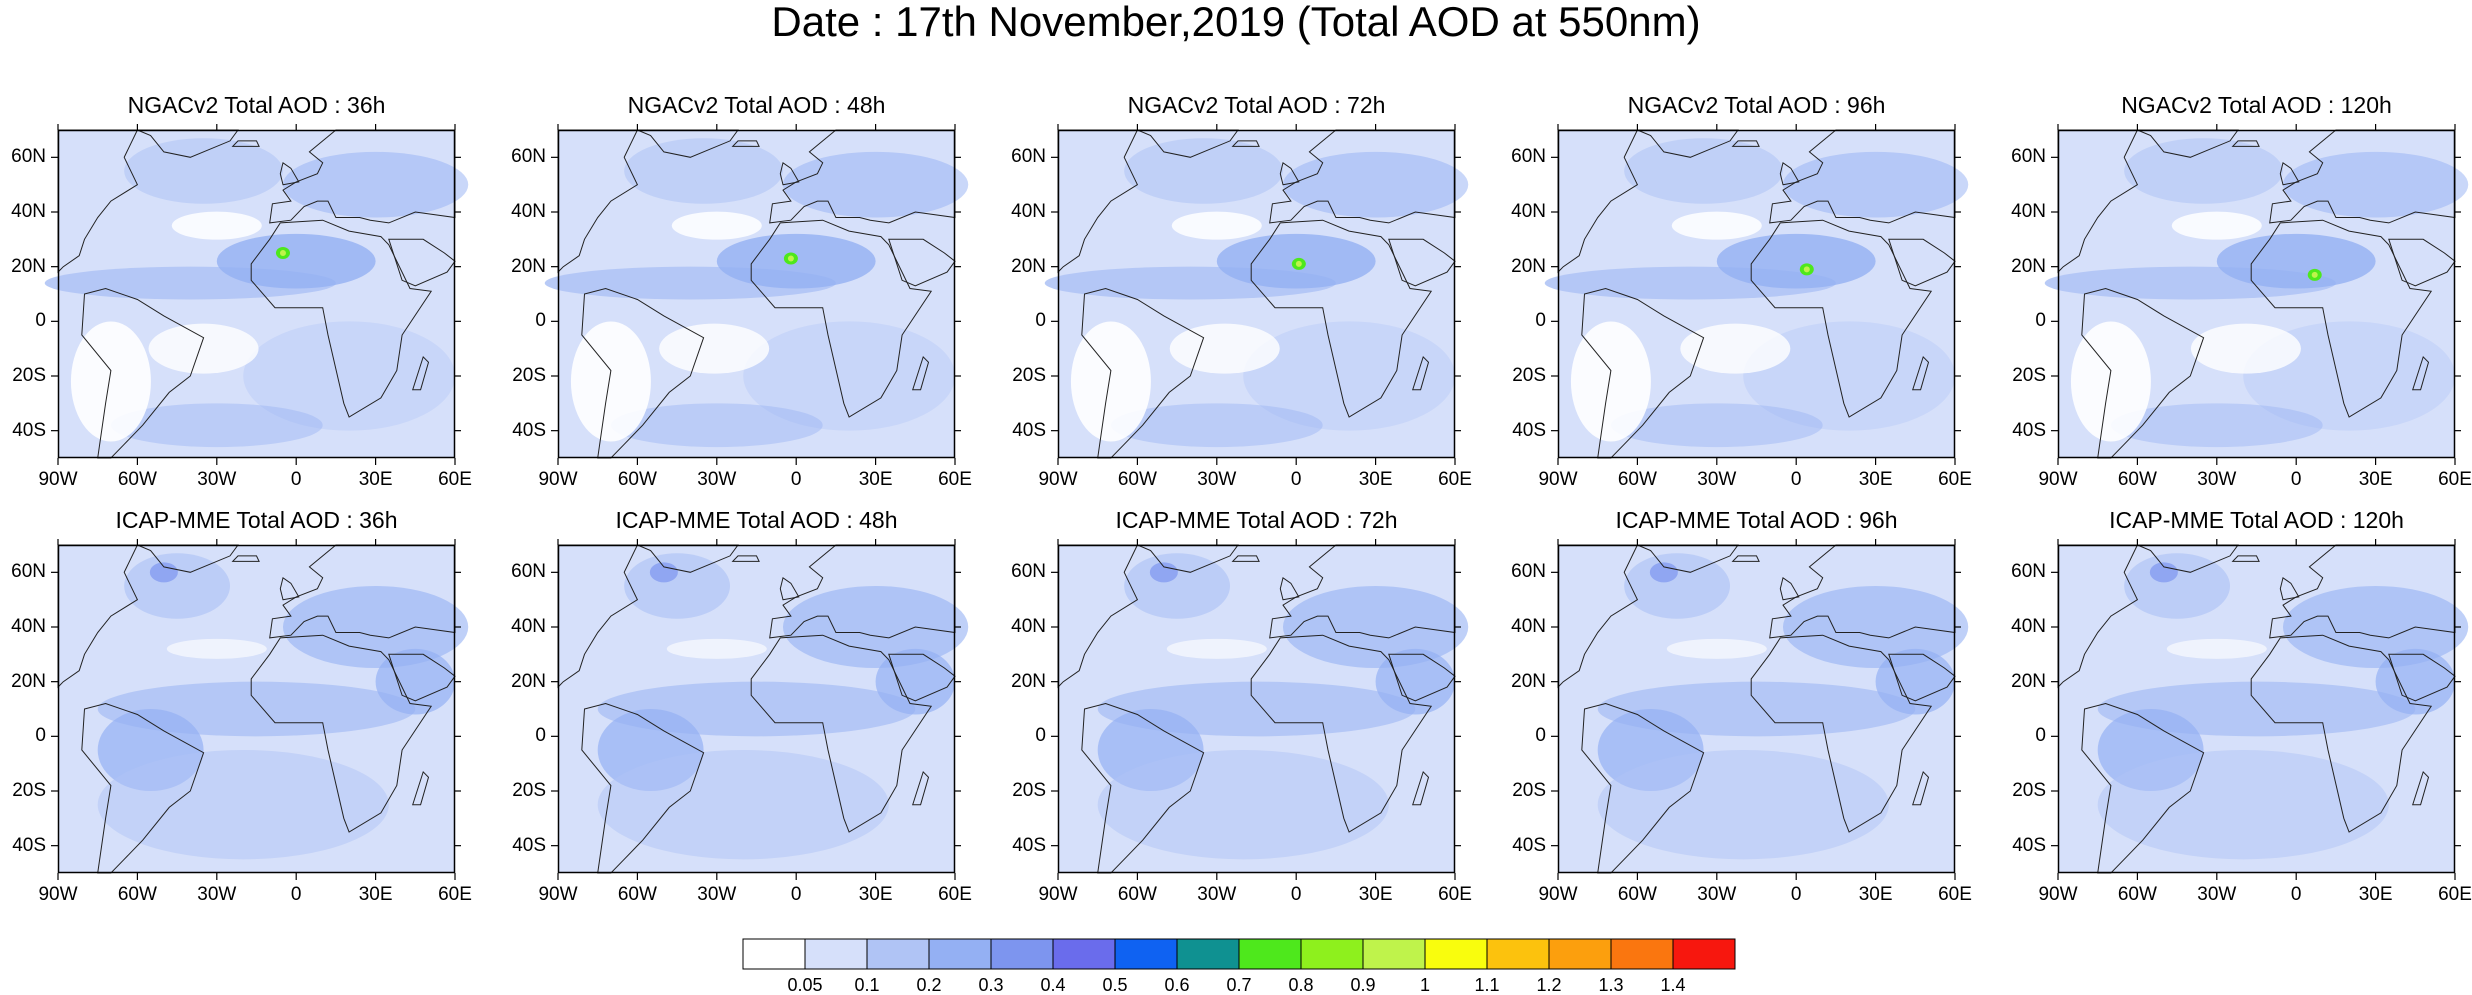  I want to click on lat-label: 0, so click(2040, 321).